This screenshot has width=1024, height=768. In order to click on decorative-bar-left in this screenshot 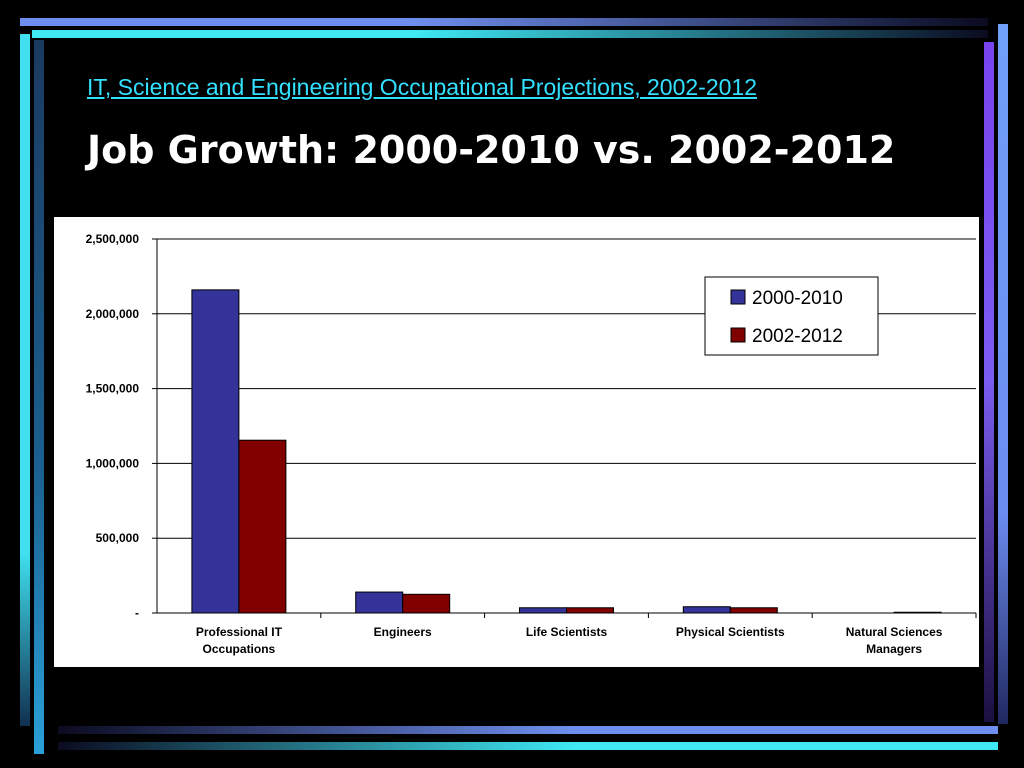, I will do `click(25, 380)`.